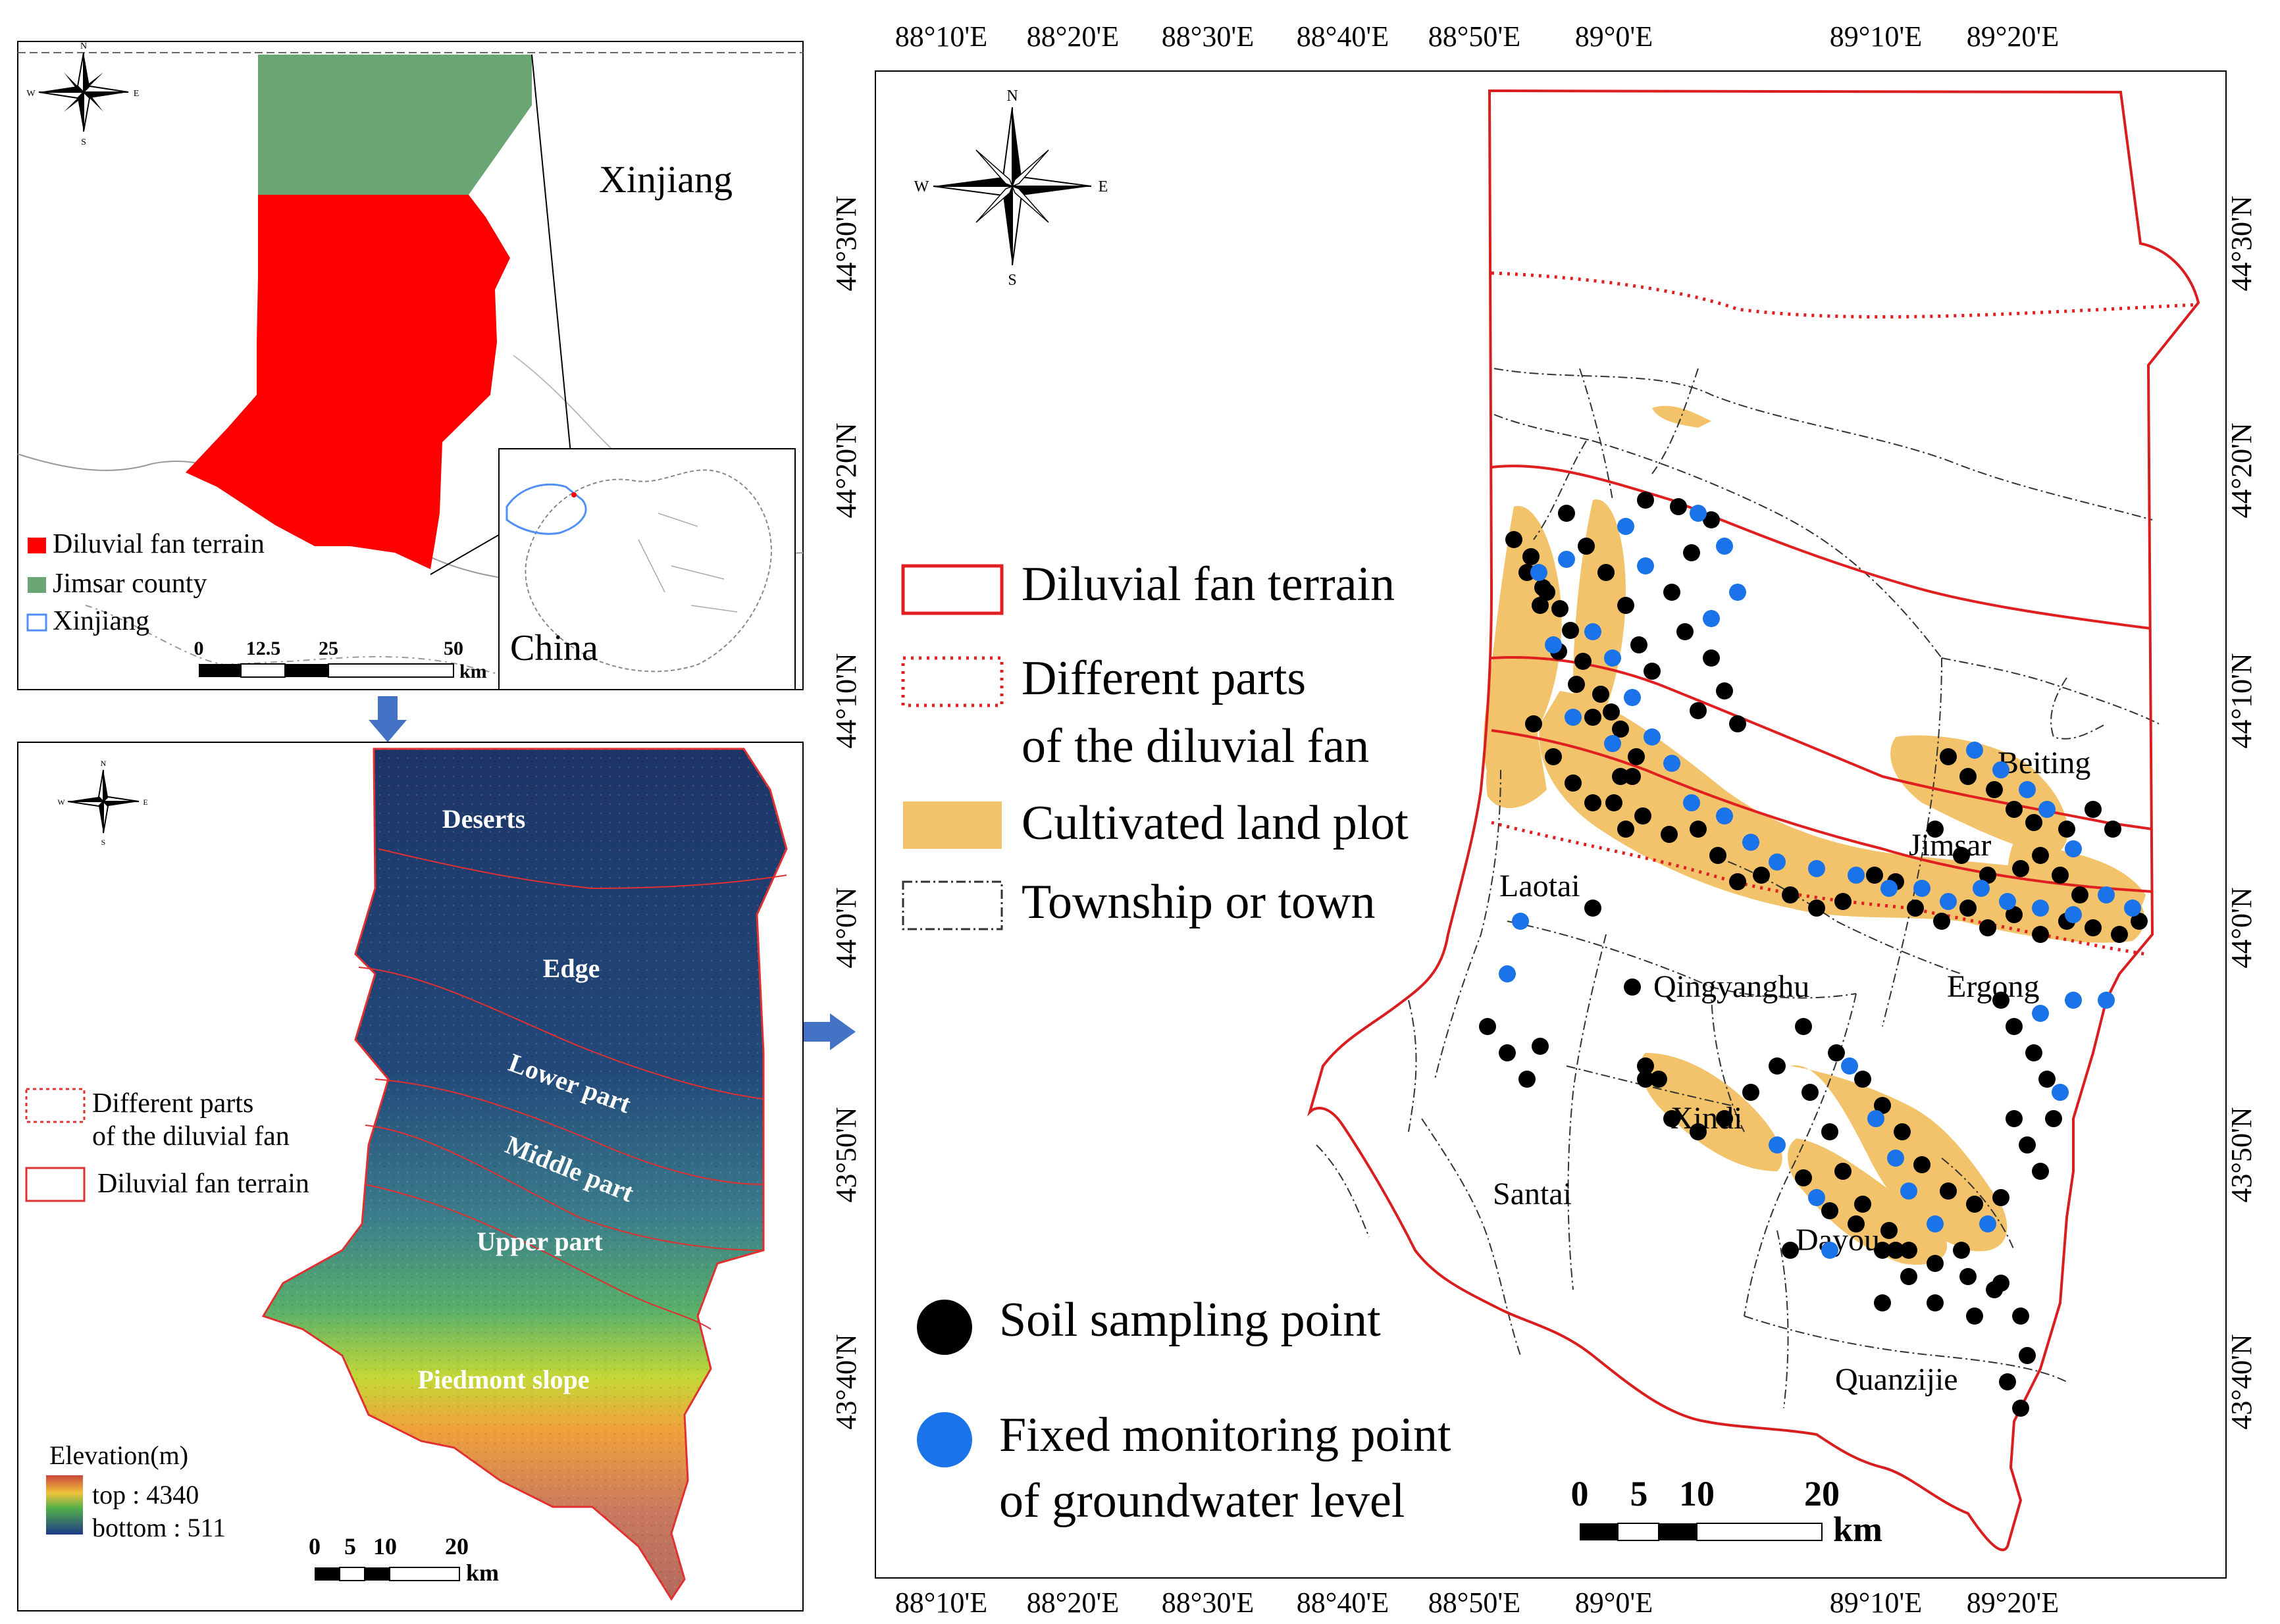  Describe the element at coordinates (1216, 823) in the screenshot. I see `legend-label-cultivated: Cultivated land plot` at that location.